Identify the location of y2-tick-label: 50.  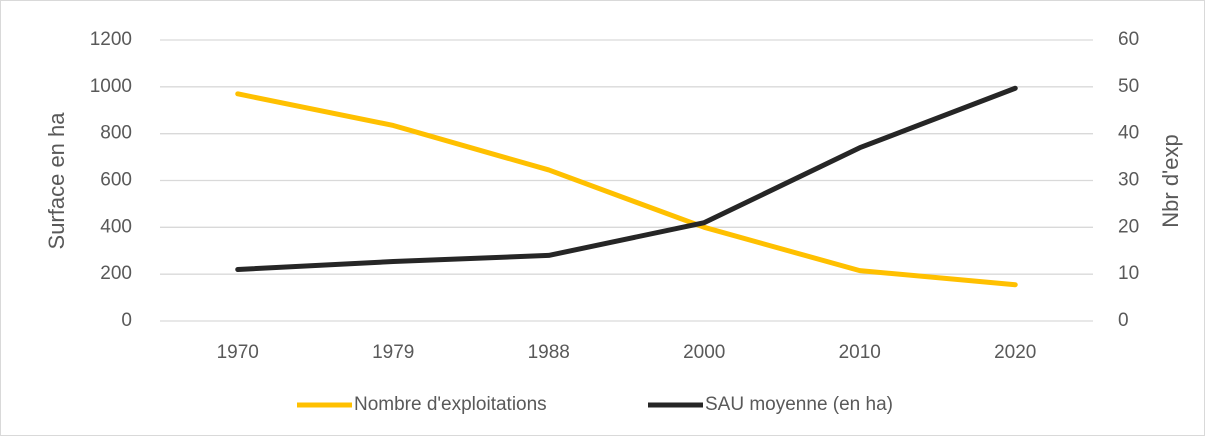
(1128, 86).